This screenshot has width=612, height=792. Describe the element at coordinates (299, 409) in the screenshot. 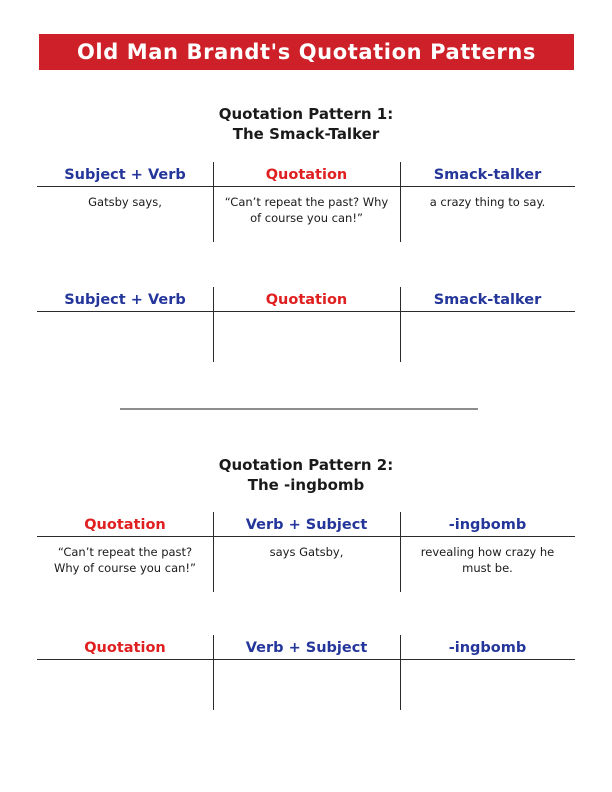

I see `section-divider` at that location.